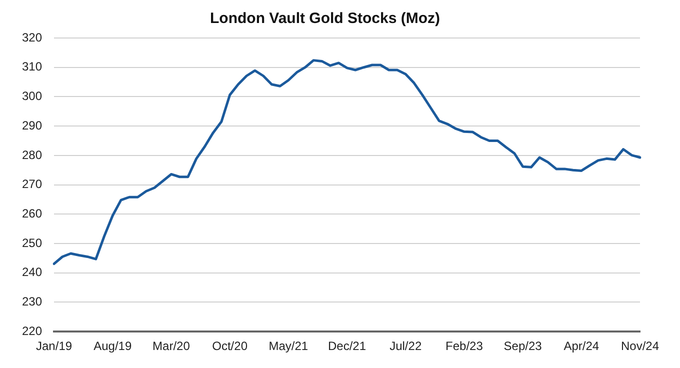  What do you see at coordinates (640, 346) in the screenshot?
I see `x-tick-label: Nov/24` at bounding box center [640, 346].